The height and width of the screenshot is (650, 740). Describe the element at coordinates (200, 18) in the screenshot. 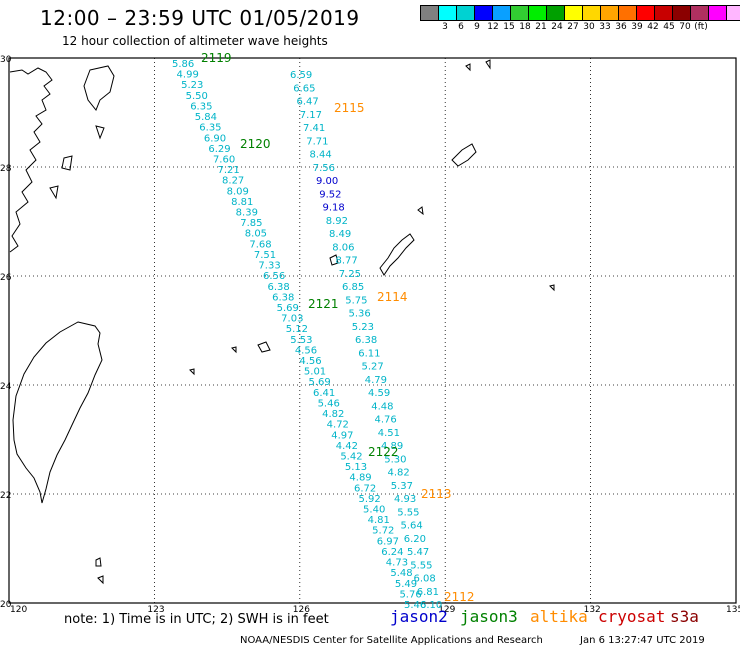

I see `page-title: 12:00 – 23:59 UTC 01/05/2019` at that location.